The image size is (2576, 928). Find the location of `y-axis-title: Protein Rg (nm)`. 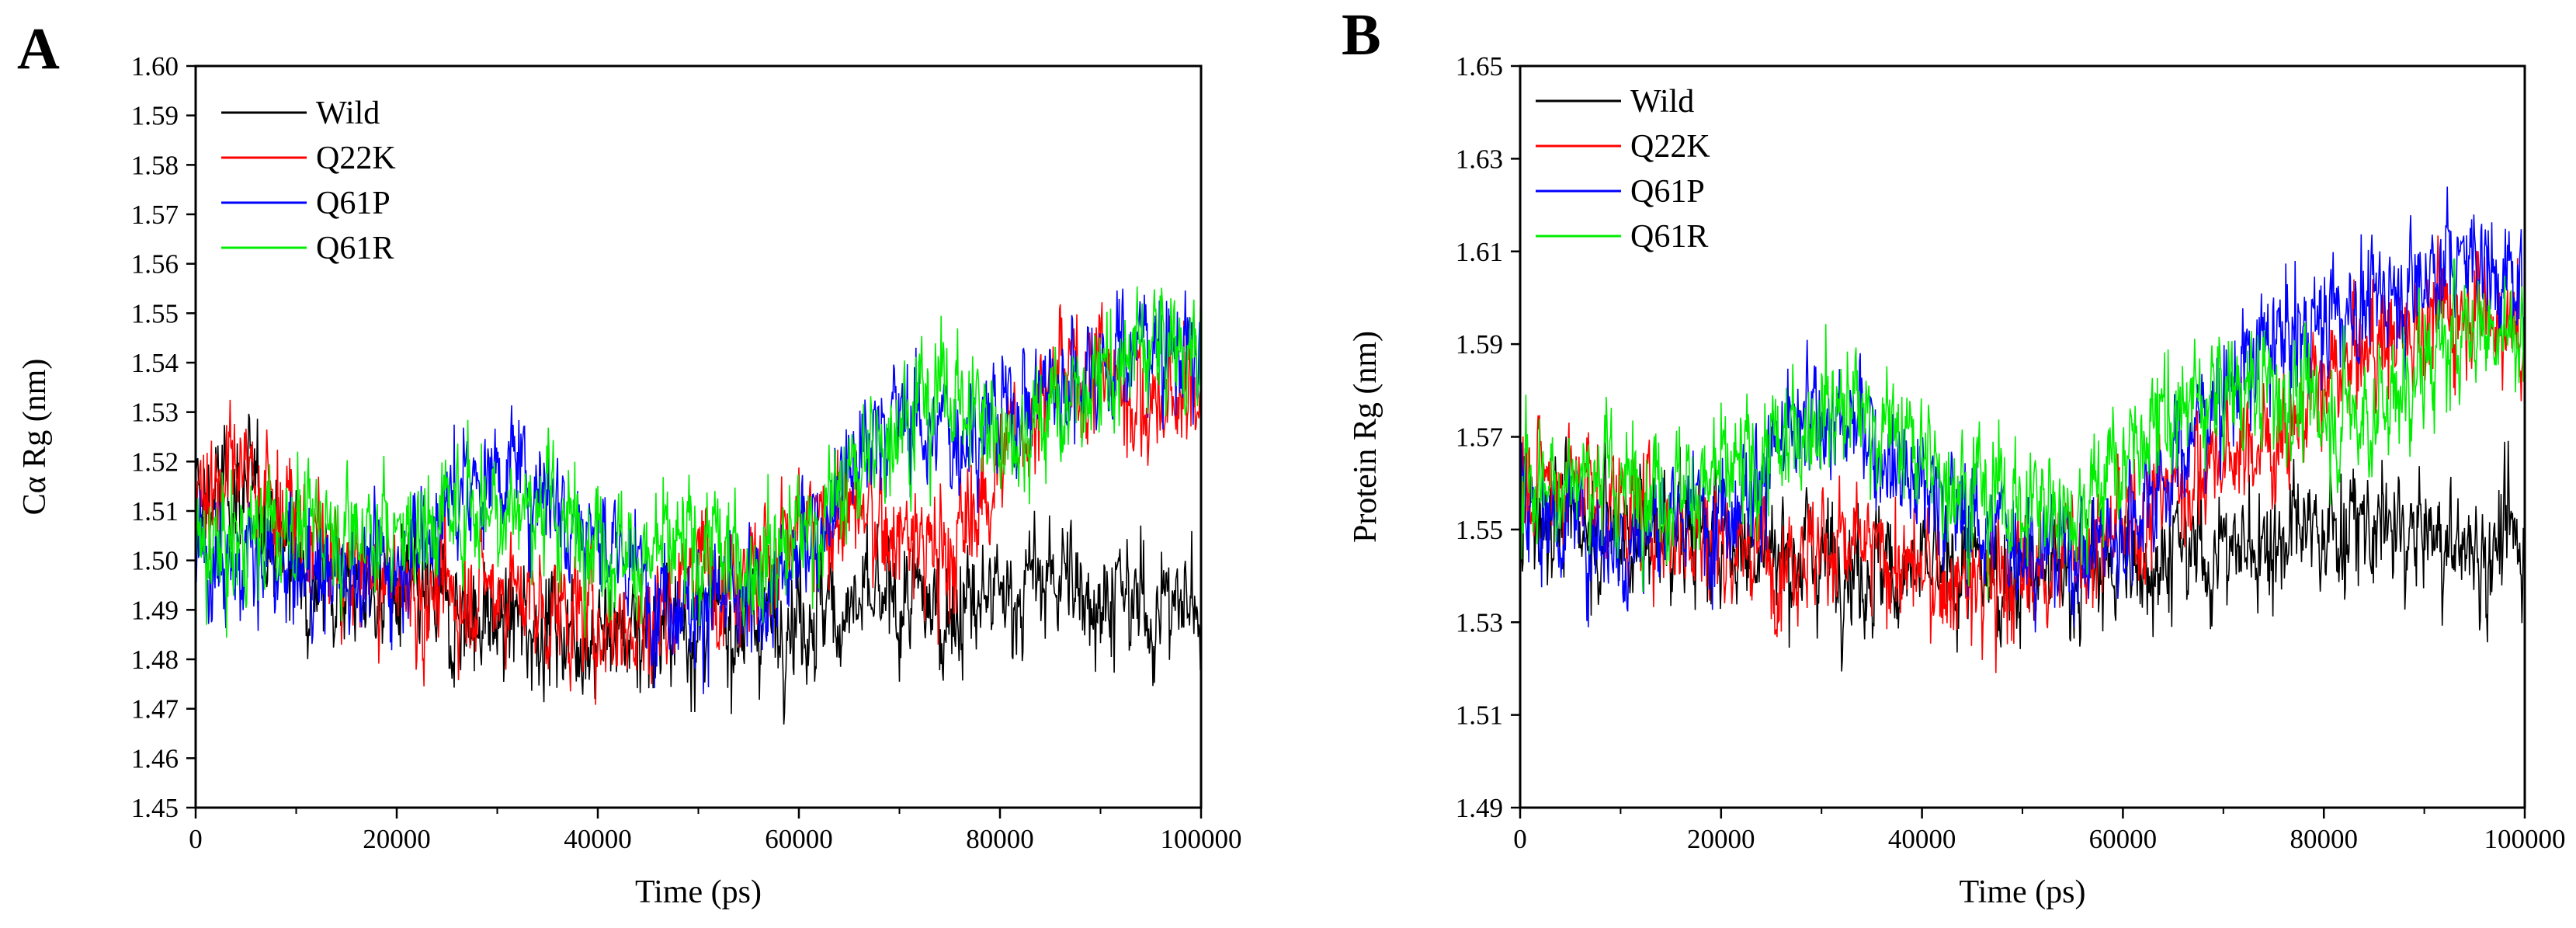

y-axis-title: Protein Rg (nm) is located at coordinates (1365, 437).